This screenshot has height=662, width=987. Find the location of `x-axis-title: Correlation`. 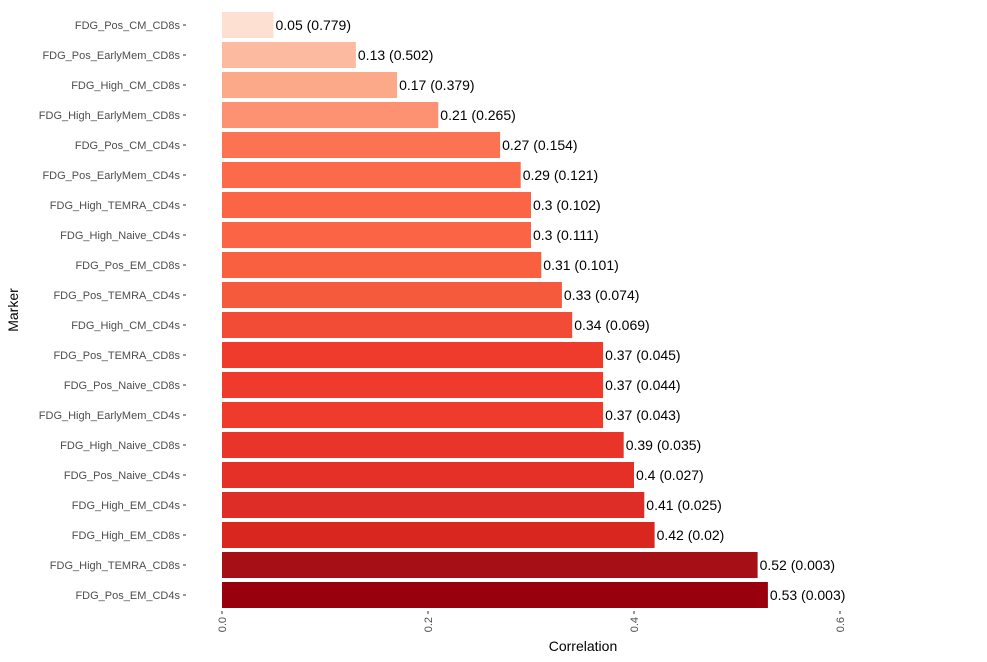

x-axis-title: Correlation is located at coordinates (583, 646).